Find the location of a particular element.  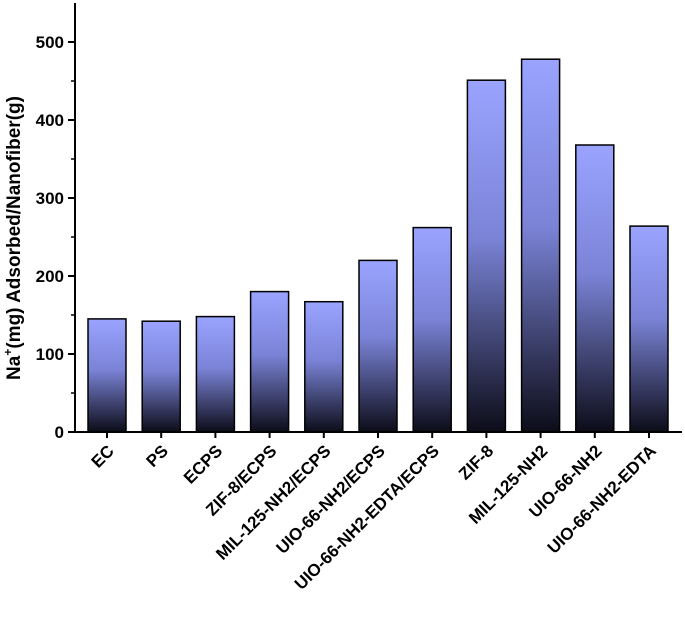

y-axis-ticks: 0 100 200 300 400 500 is located at coordinates (55, 237).